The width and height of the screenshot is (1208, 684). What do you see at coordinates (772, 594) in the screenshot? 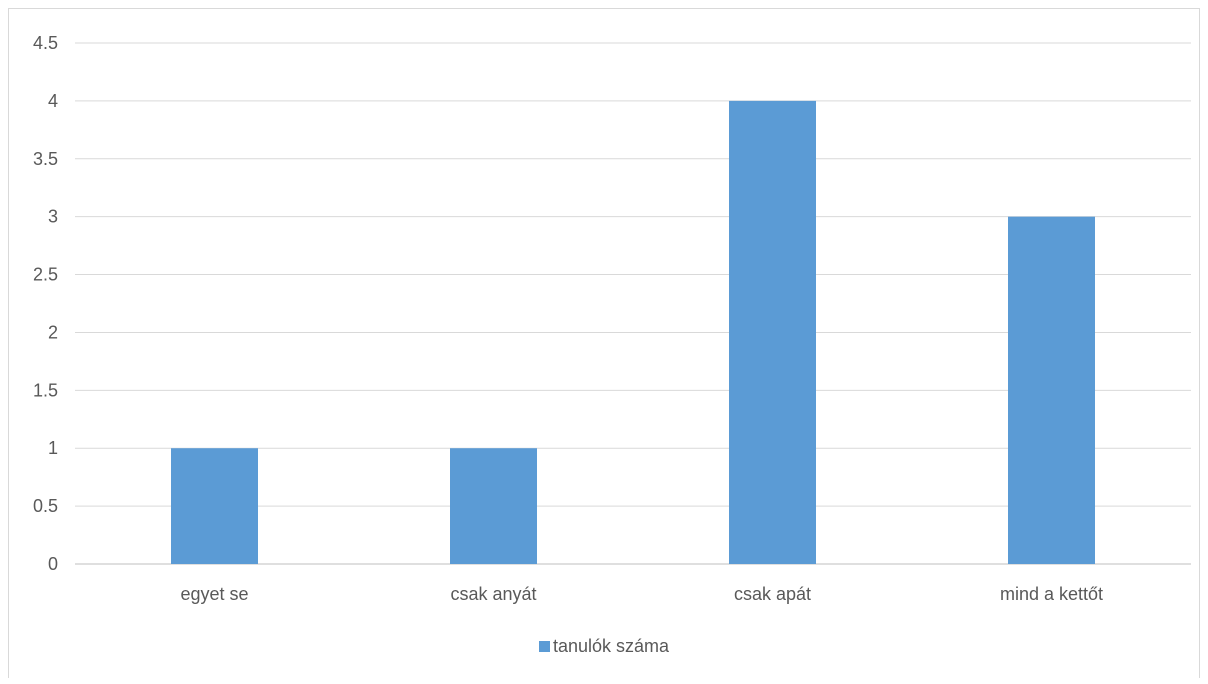
I see `x-tick-label: csak apát` at bounding box center [772, 594].